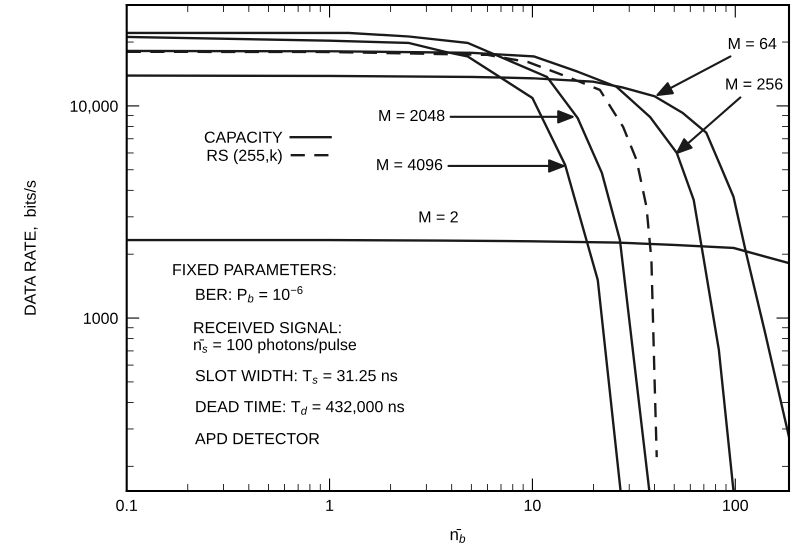  What do you see at coordinates (300, 407) in the screenshot?
I see `annotation: DEAD TIME: T$_{d}$ = 432,000 ns` at bounding box center [300, 407].